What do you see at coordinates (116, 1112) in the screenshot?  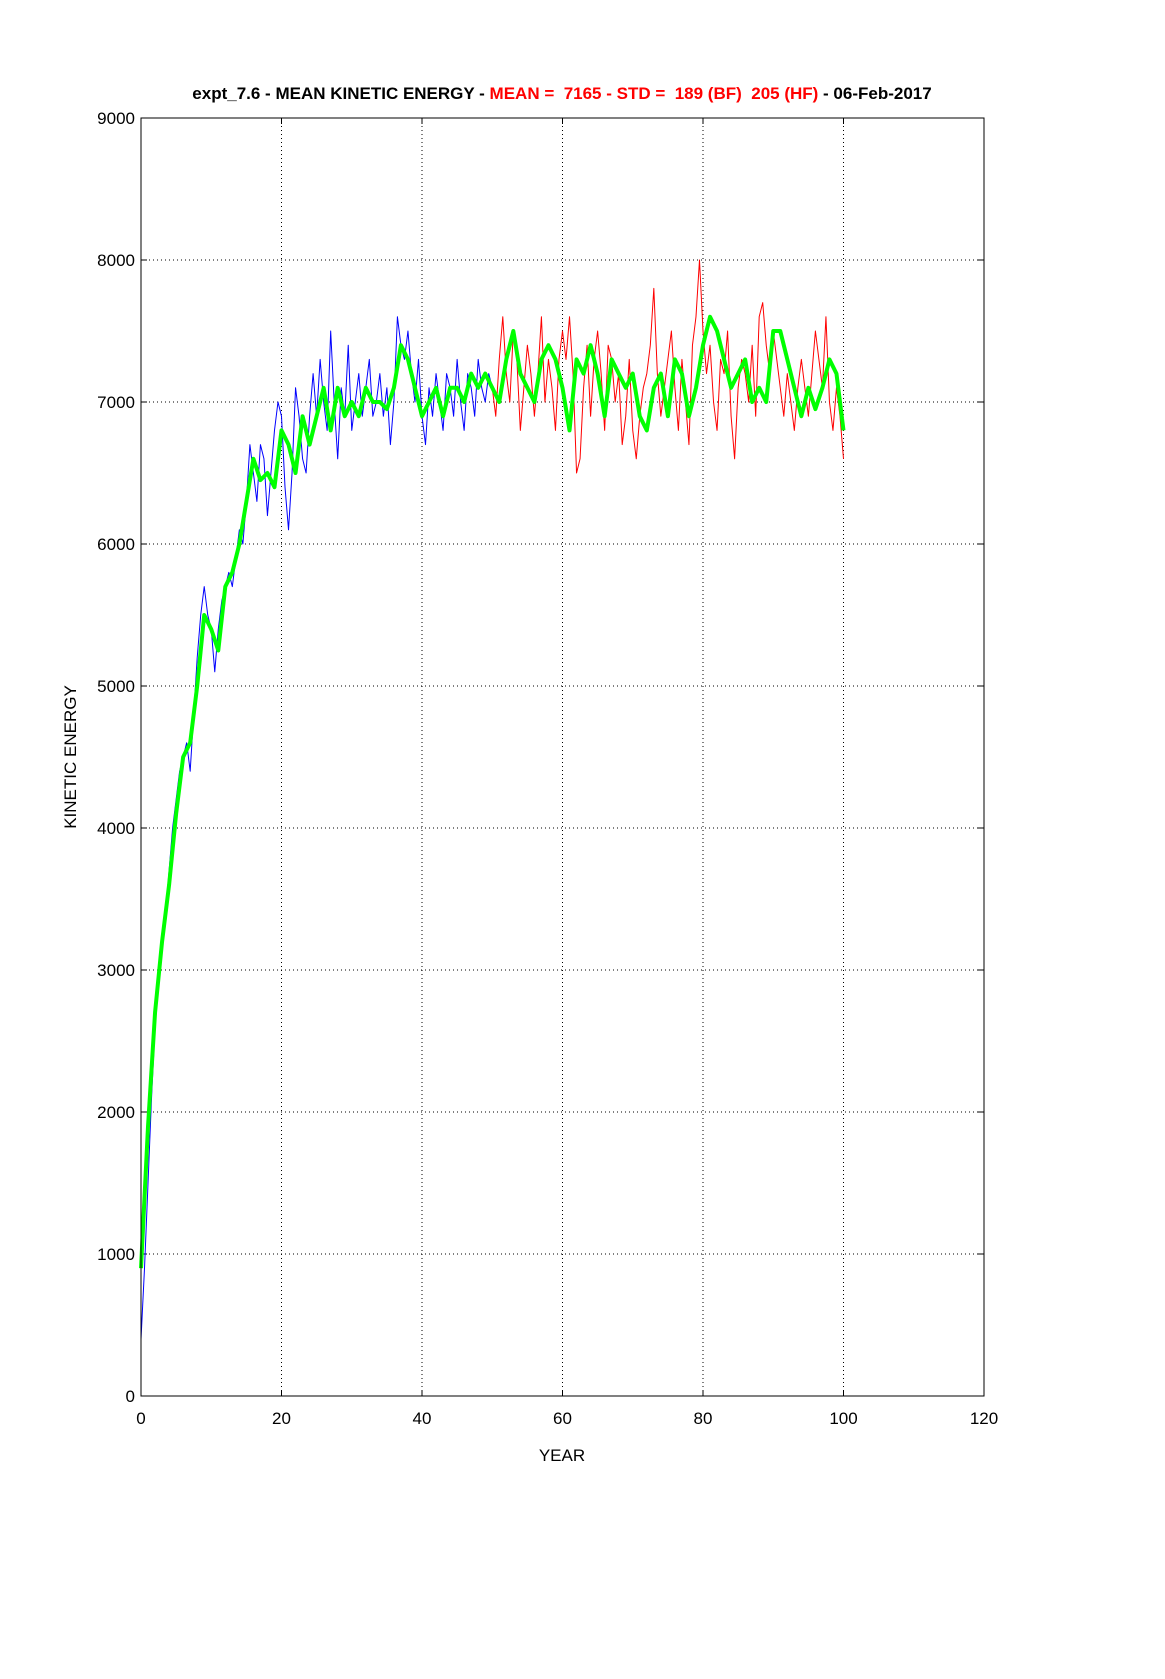 I see `y-tick-label: 2000` at bounding box center [116, 1112].